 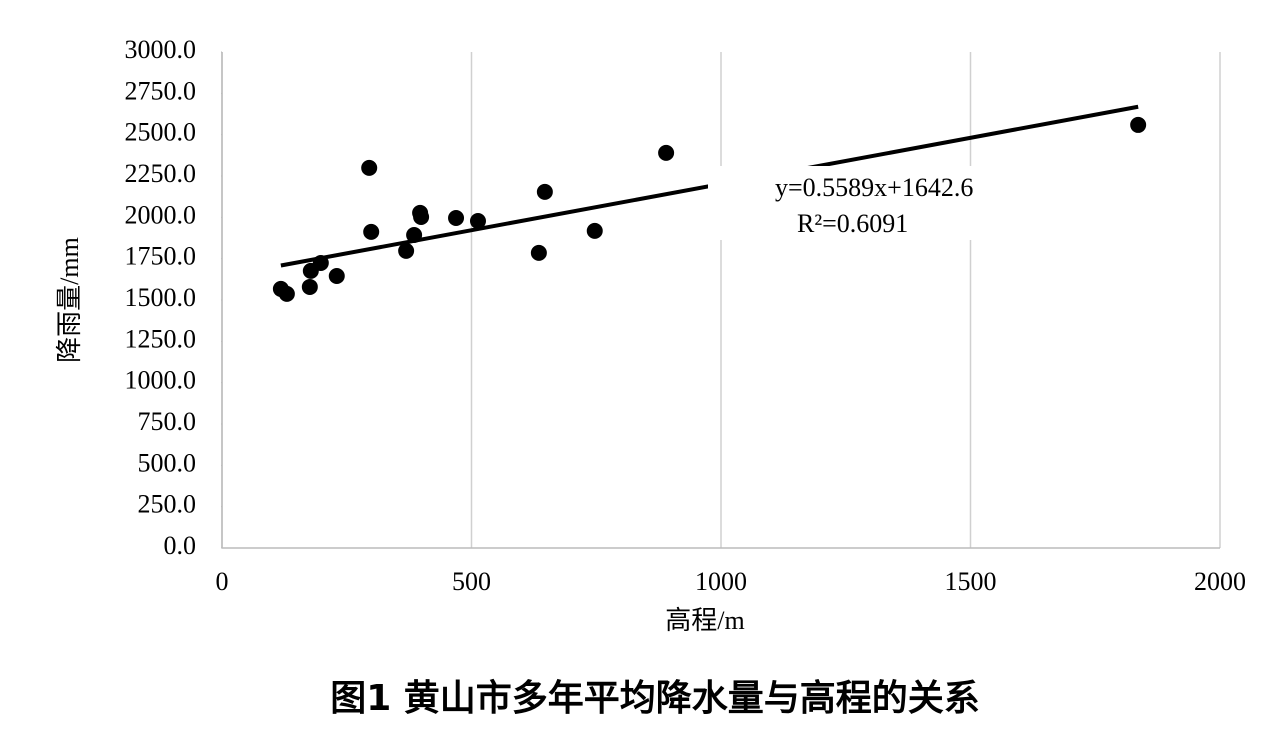 What do you see at coordinates (167, 504) in the screenshot?
I see `y-tick-label: 250.0` at bounding box center [167, 504].